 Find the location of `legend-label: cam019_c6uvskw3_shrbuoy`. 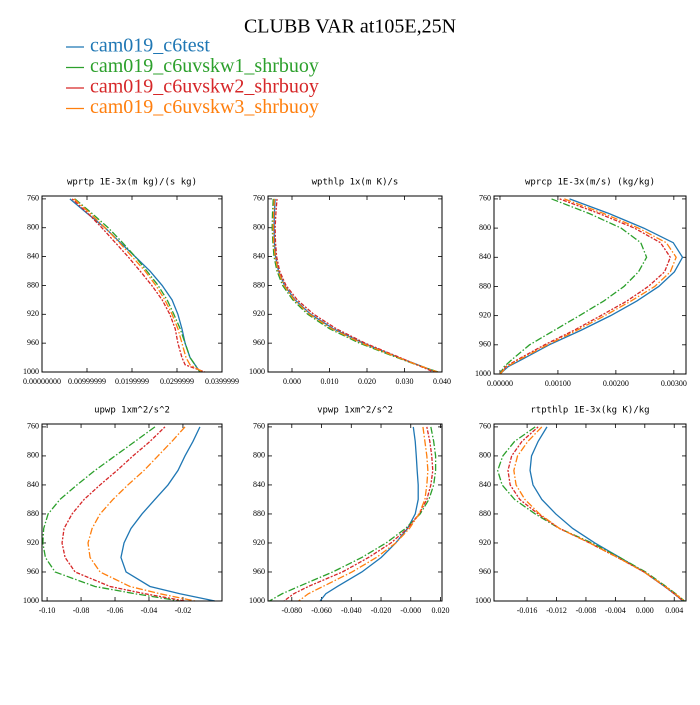

legend-label: cam019_c6uvskw3_shrbuoy is located at coordinates (204, 107).